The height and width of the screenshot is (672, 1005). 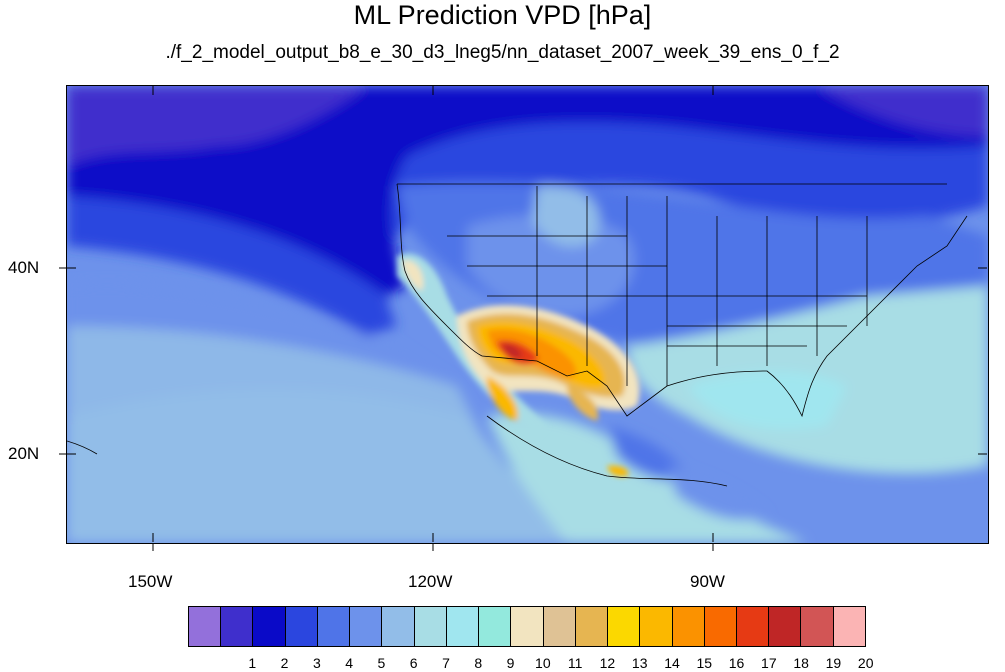 I want to click on colorbar-label: 15, so click(x=704, y=663).